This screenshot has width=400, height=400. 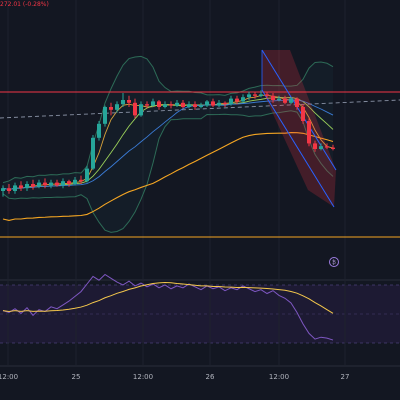 I want to click on rsi-line, so click(x=168, y=307).